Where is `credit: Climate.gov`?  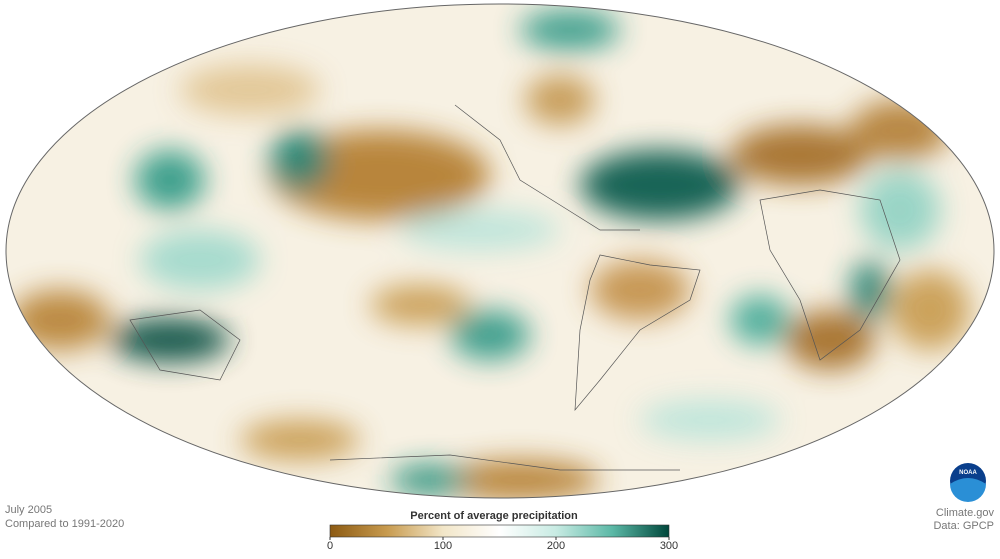
credit: Climate.gov is located at coordinates (965, 513).